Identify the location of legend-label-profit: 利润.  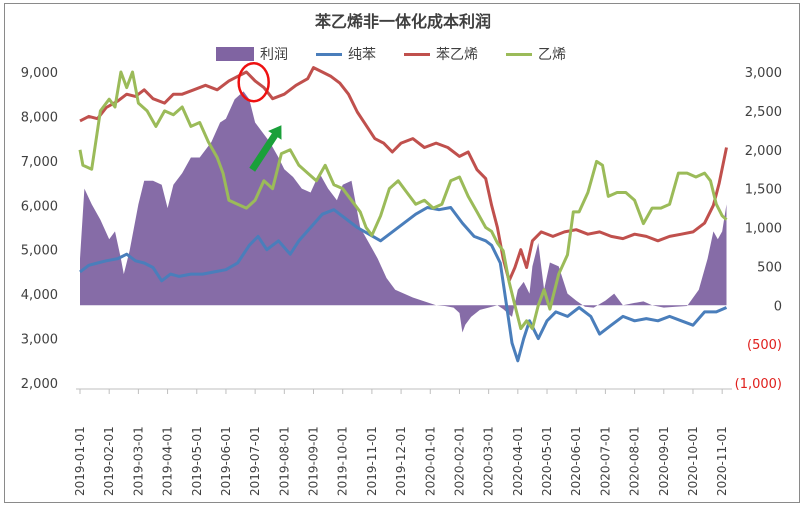
(274, 55).